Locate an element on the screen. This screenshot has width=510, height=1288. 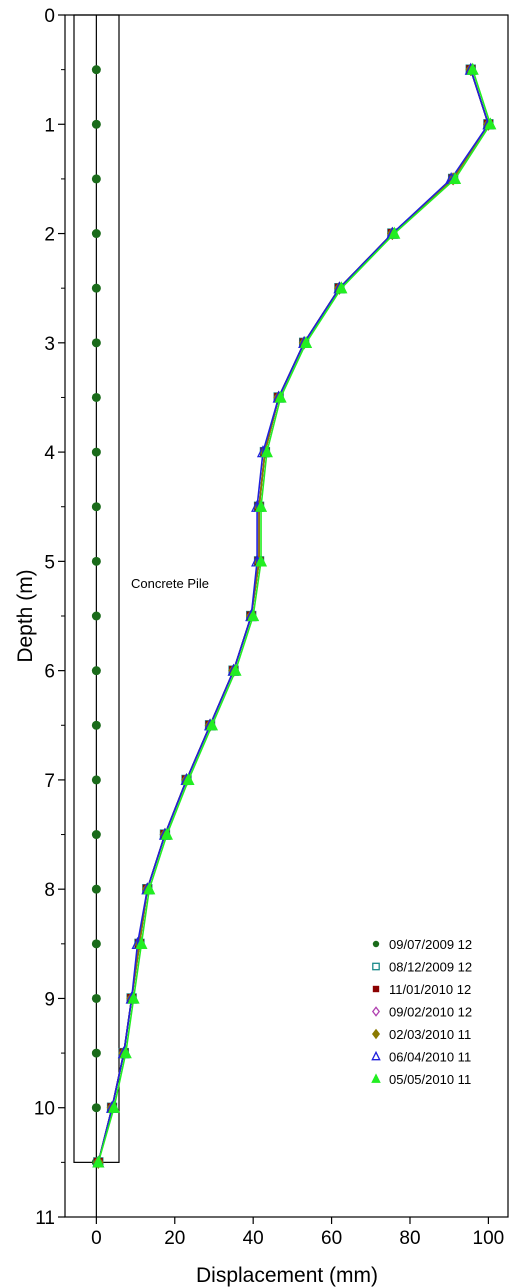
x-tick-label: 40 is located at coordinates (253, 1238).